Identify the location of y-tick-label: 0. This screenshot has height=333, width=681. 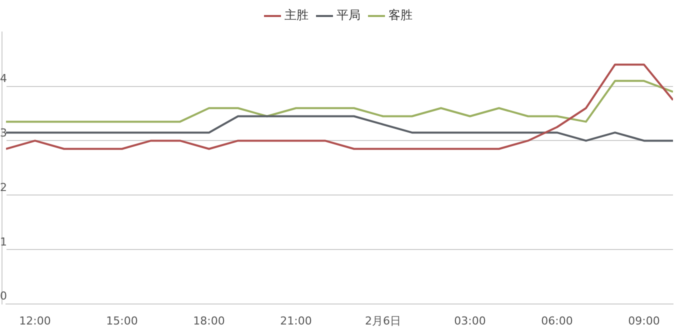
(3, 296).